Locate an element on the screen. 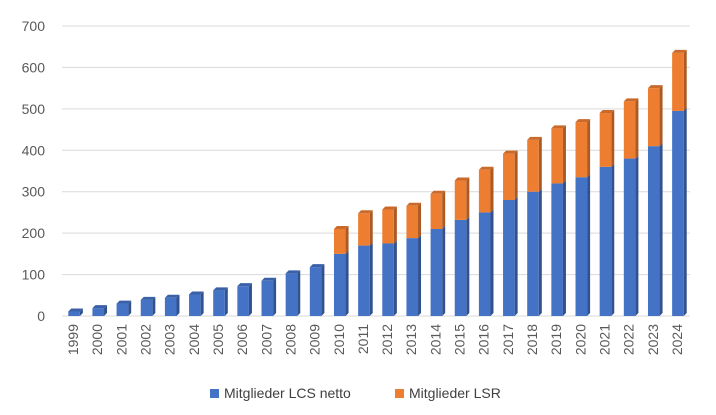 This screenshot has width=716, height=415. bar-lcs-2016 is located at coordinates (486, 262).